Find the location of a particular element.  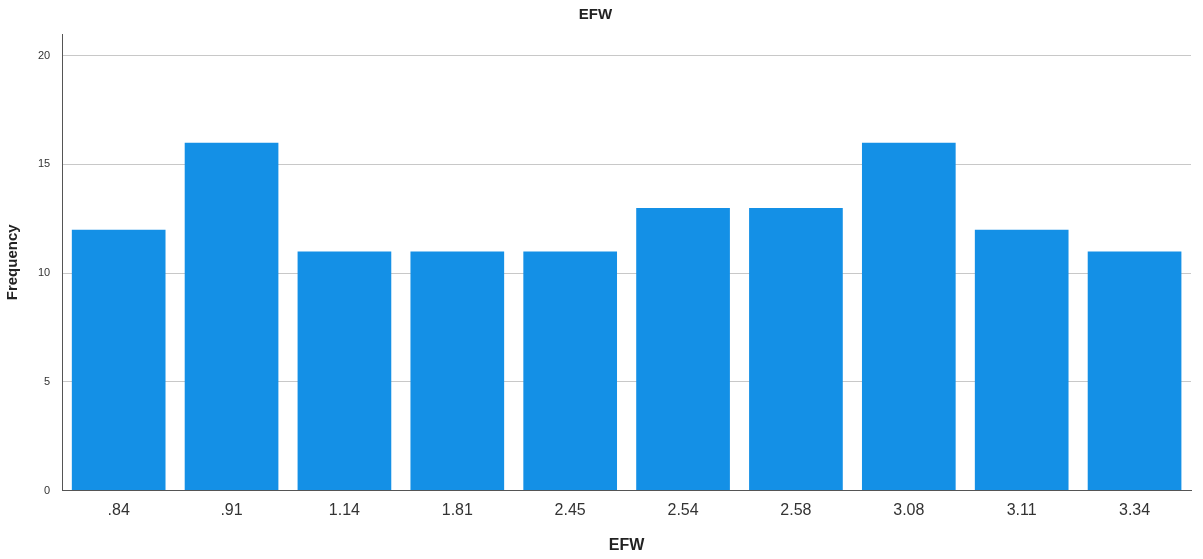

x-tick-label: 3.11 is located at coordinates (1021, 509).